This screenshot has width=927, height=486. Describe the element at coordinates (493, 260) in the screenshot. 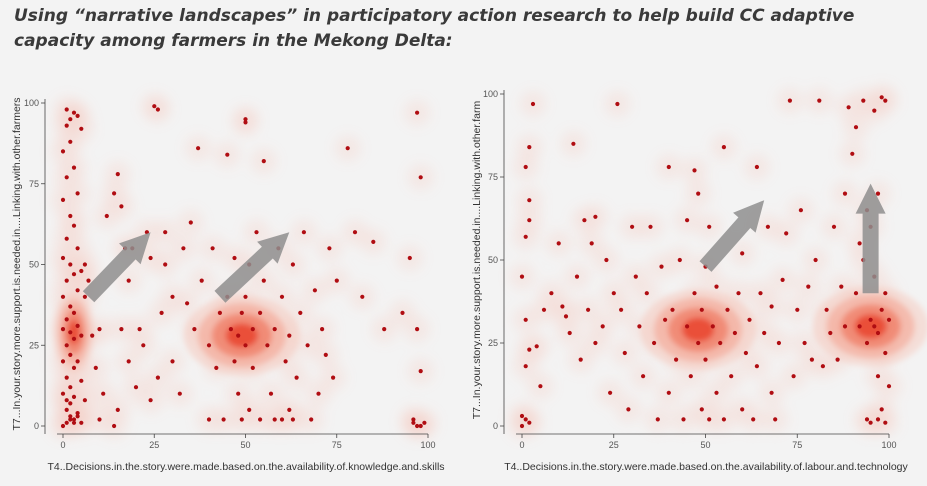

I see `y-tick-label: 50` at that location.